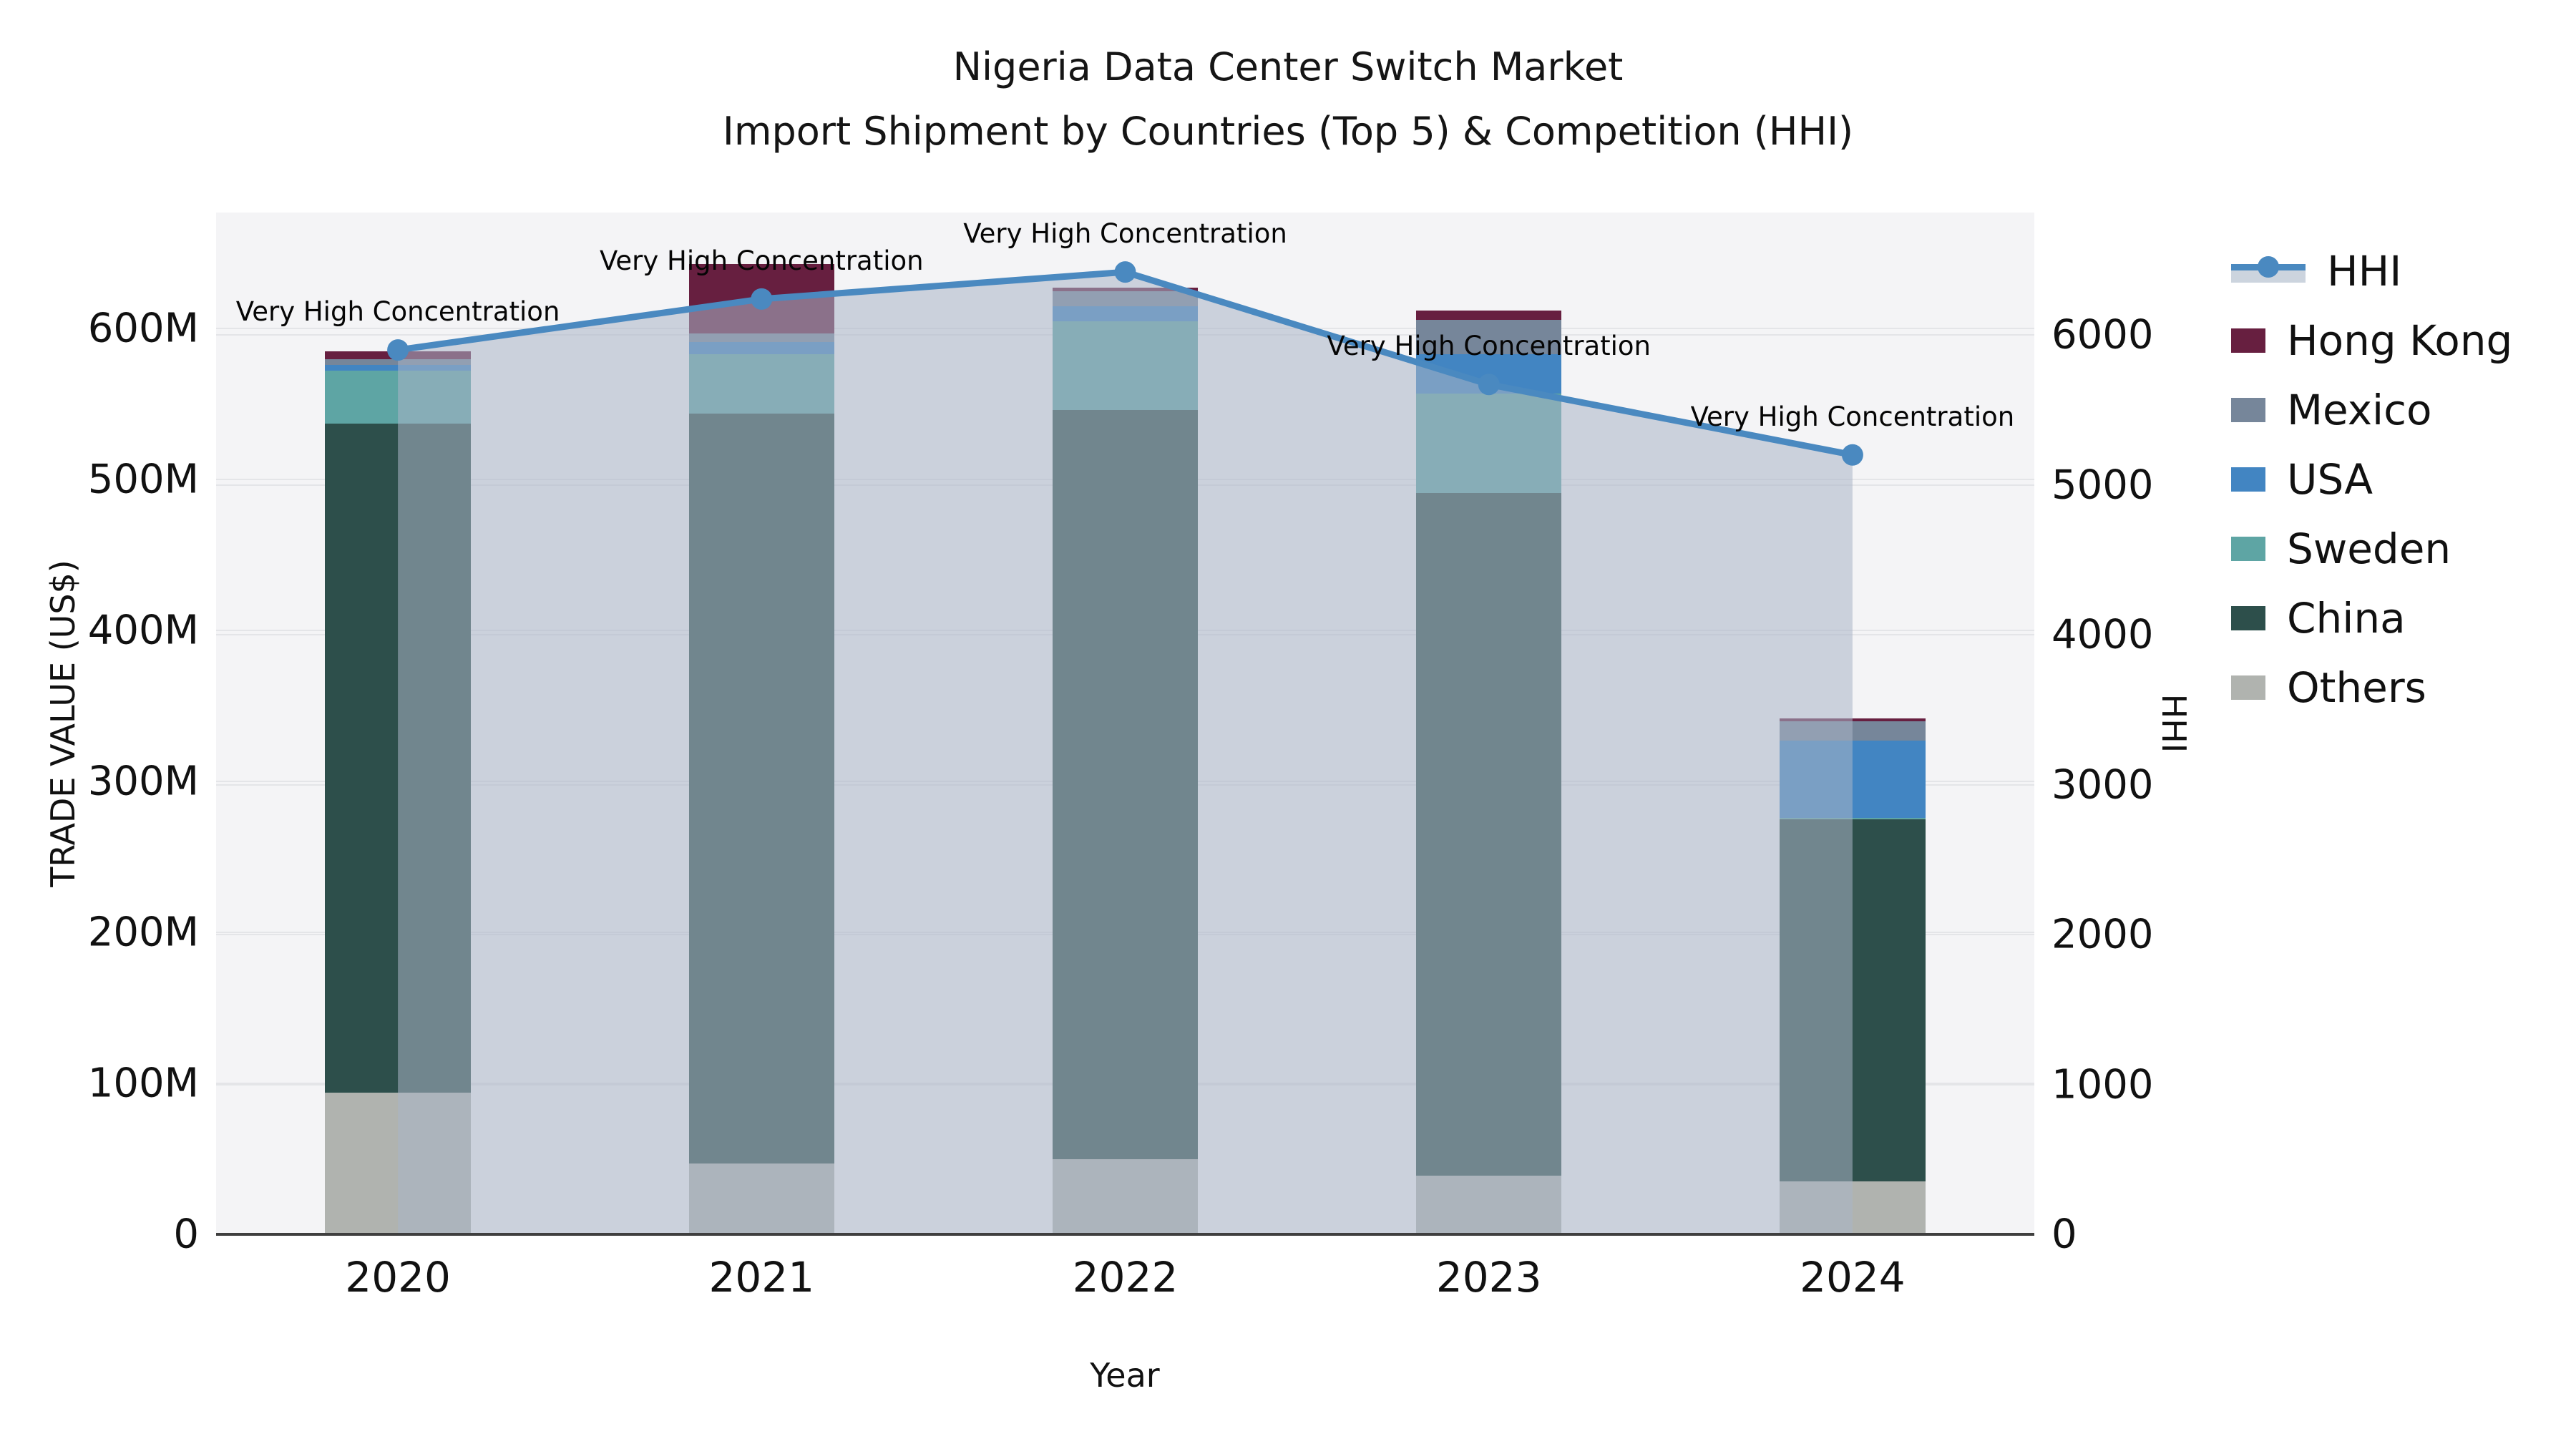 The height and width of the screenshot is (1449, 2576). I want to click on legend-hhi-line-icon, so click(2268, 269).